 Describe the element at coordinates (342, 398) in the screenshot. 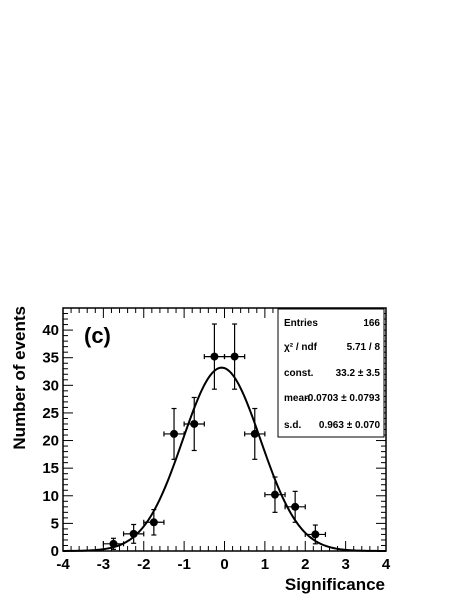

I see `stats-mean-value: -0.0703 ± 0.0793` at that location.